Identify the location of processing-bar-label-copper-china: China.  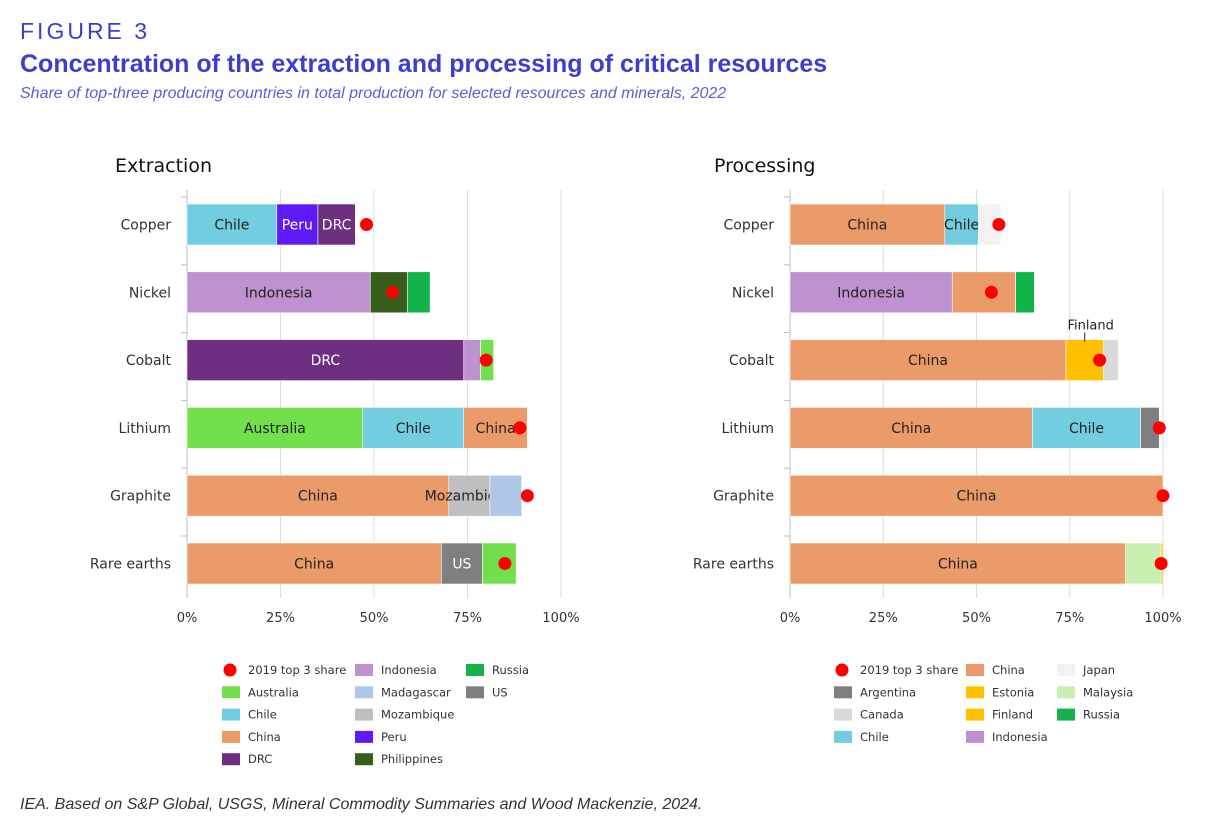
(867, 226).